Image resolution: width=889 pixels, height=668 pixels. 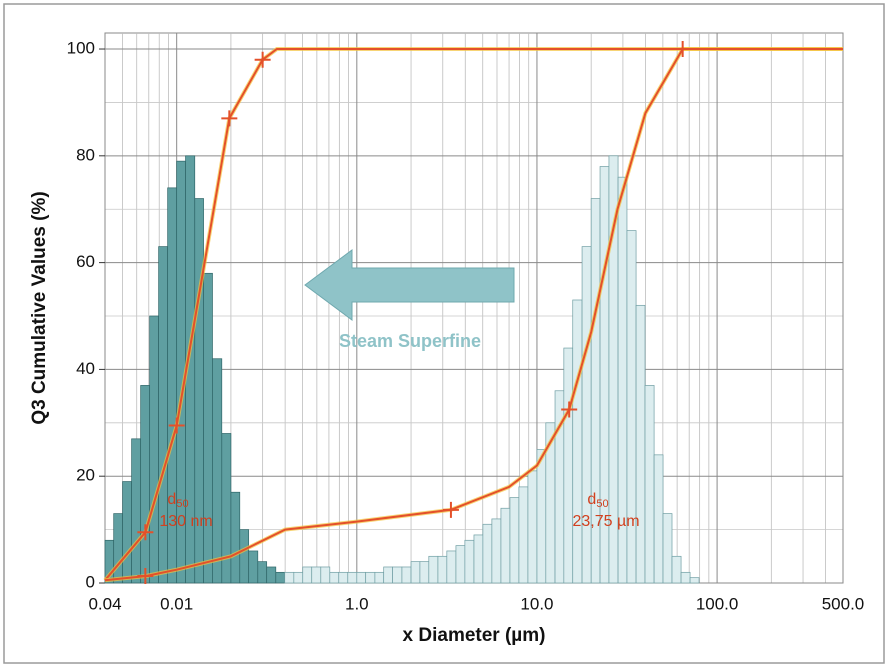 I want to click on x-tick-label: 1.0, so click(x=357, y=603).